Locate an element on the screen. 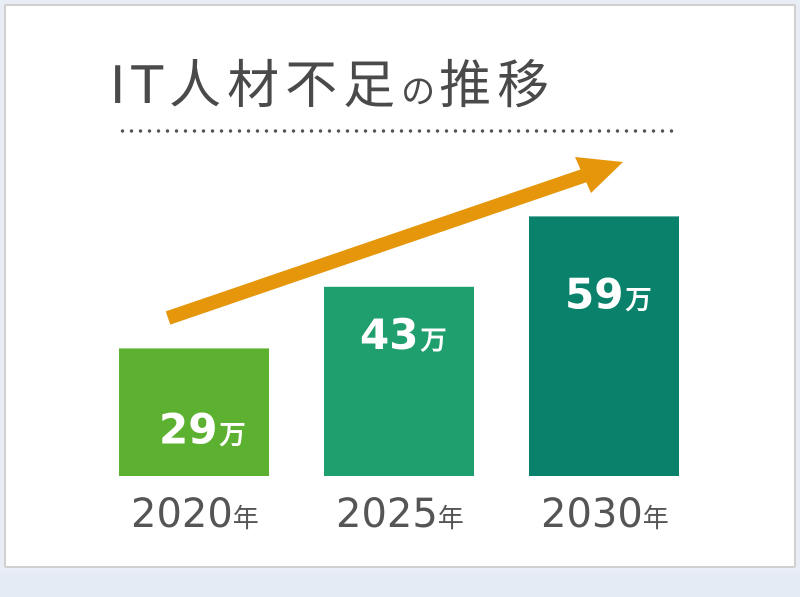  bar-2030 is located at coordinates (604, 346).